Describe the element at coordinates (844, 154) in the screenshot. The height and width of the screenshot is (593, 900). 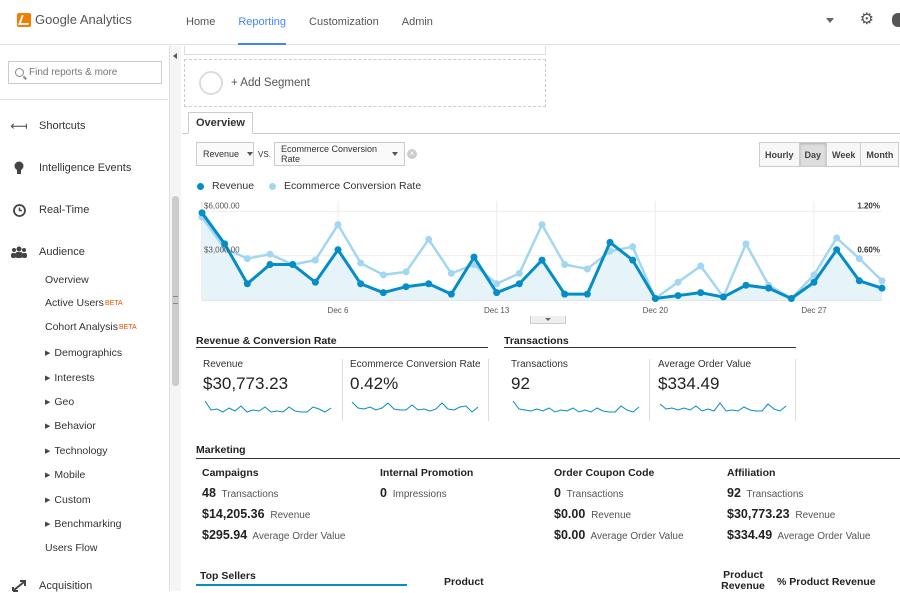
I see `week-button: Week` at that location.